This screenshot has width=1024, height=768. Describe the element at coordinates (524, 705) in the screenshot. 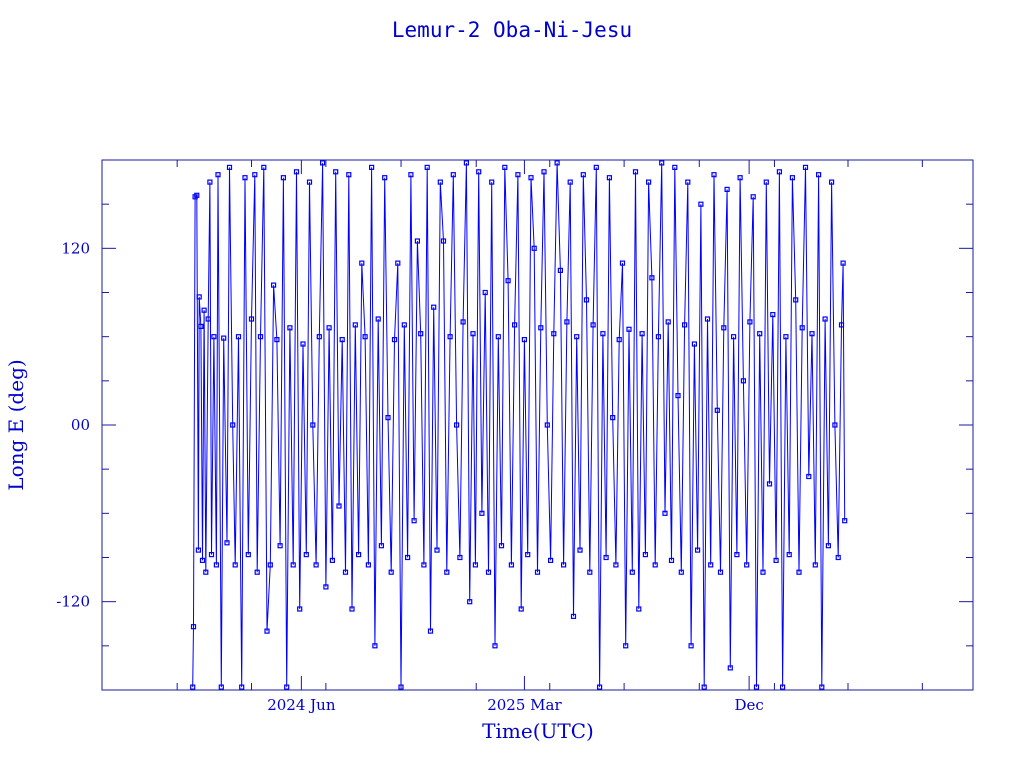

I see `x-tick-label: 2025 Mar` at that location.